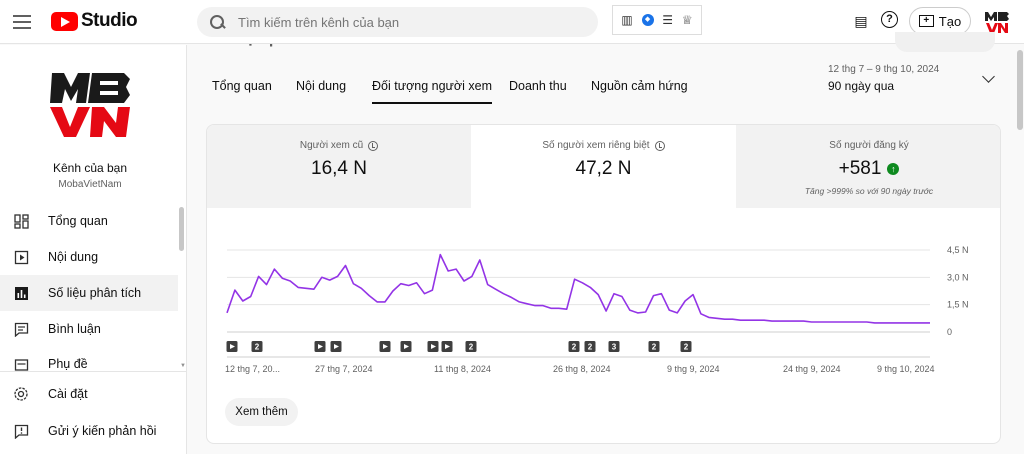 The image size is (1024, 454). What do you see at coordinates (344, 369) in the screenshot?
I see `x-tick-label: 27 thg 7, 2024` at bounding box center [344, 369].